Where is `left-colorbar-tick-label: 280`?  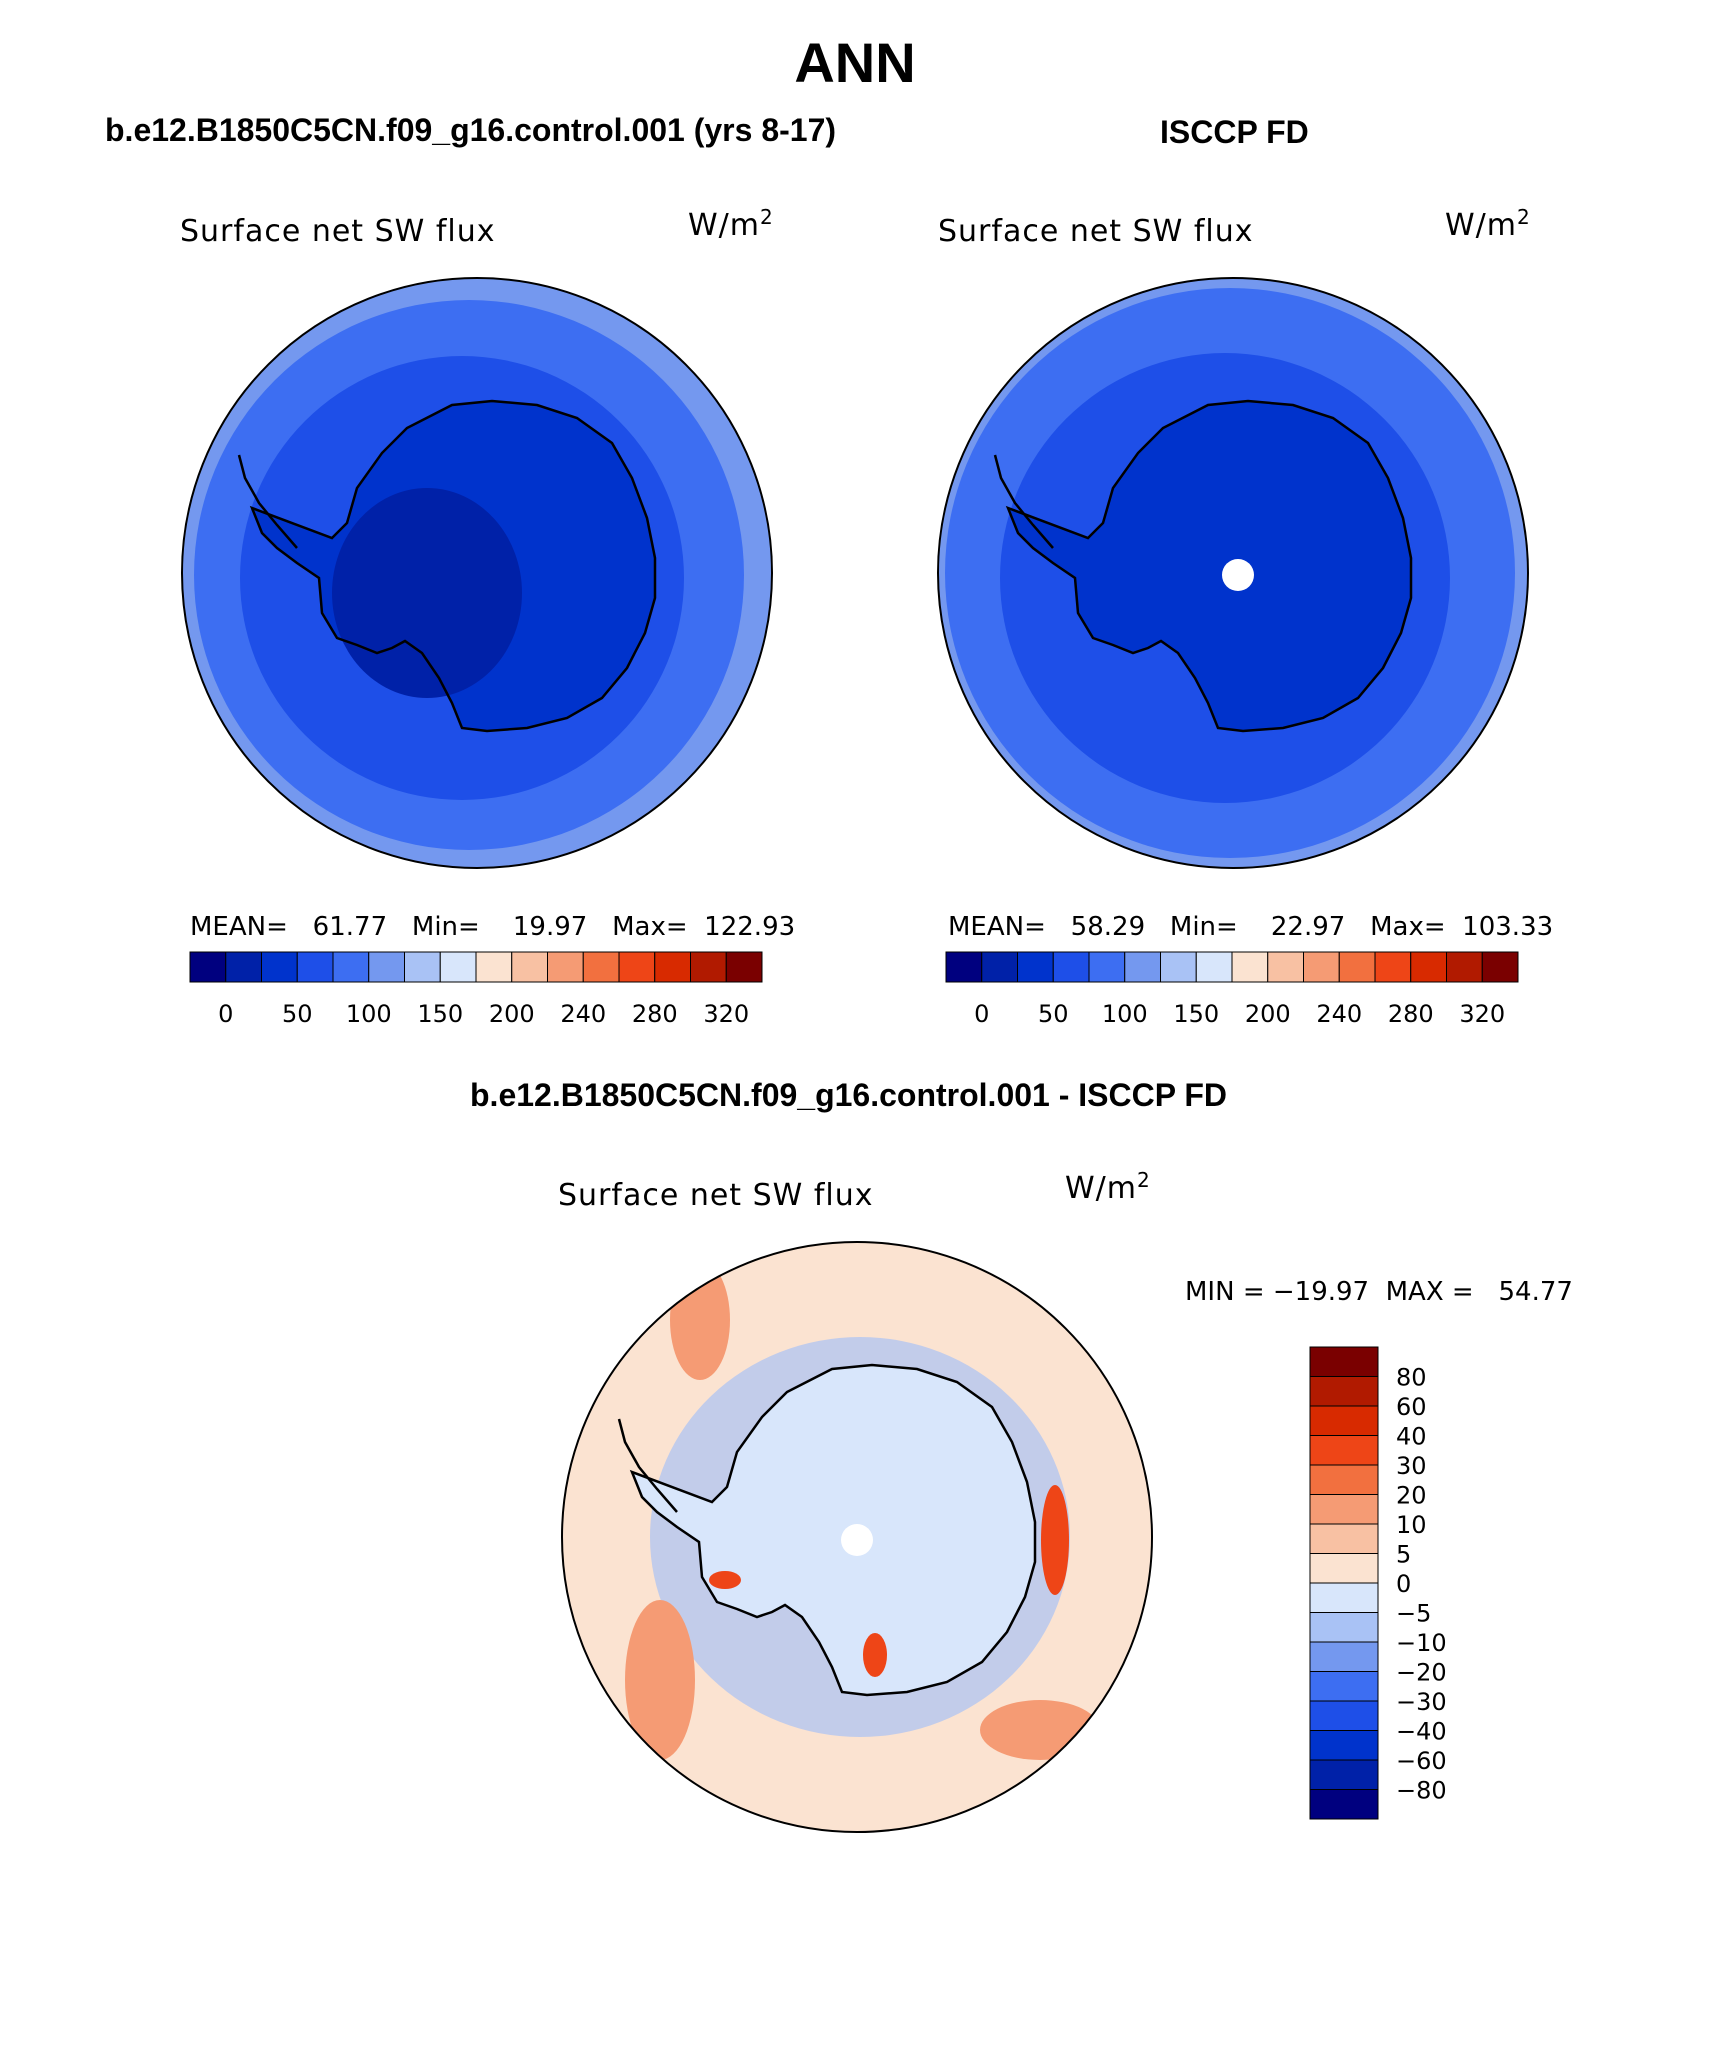
left-colorbar-tick-label: 280 is located at coordinates (655, 1014).